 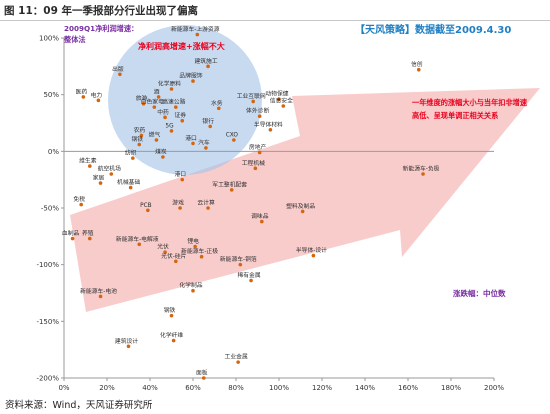 I want to click on x-tick-label: 100%, so click(x=279, y=388).